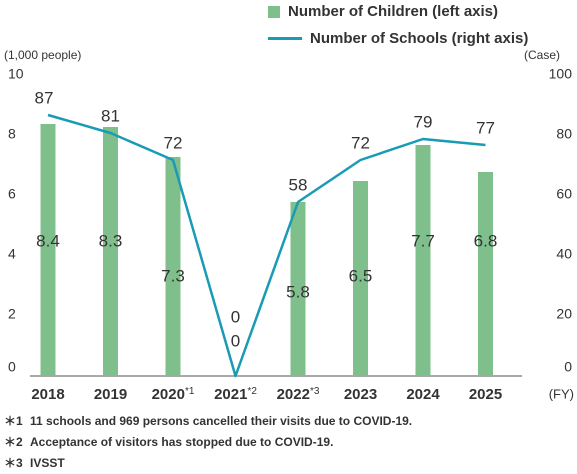  Describe the element at coordinates (47, 394) in the screenshot. I see `category-label: 2018` at that location.